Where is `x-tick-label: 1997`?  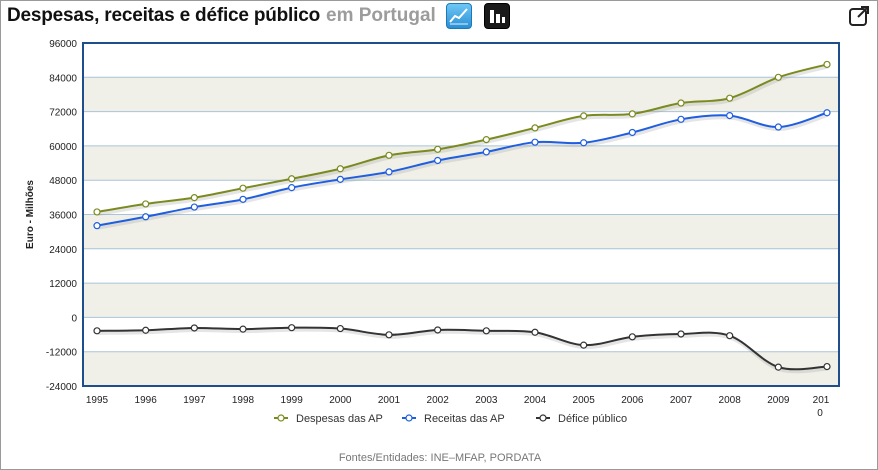 x-tick-label: 1997 is located at coordinates (194, 400).